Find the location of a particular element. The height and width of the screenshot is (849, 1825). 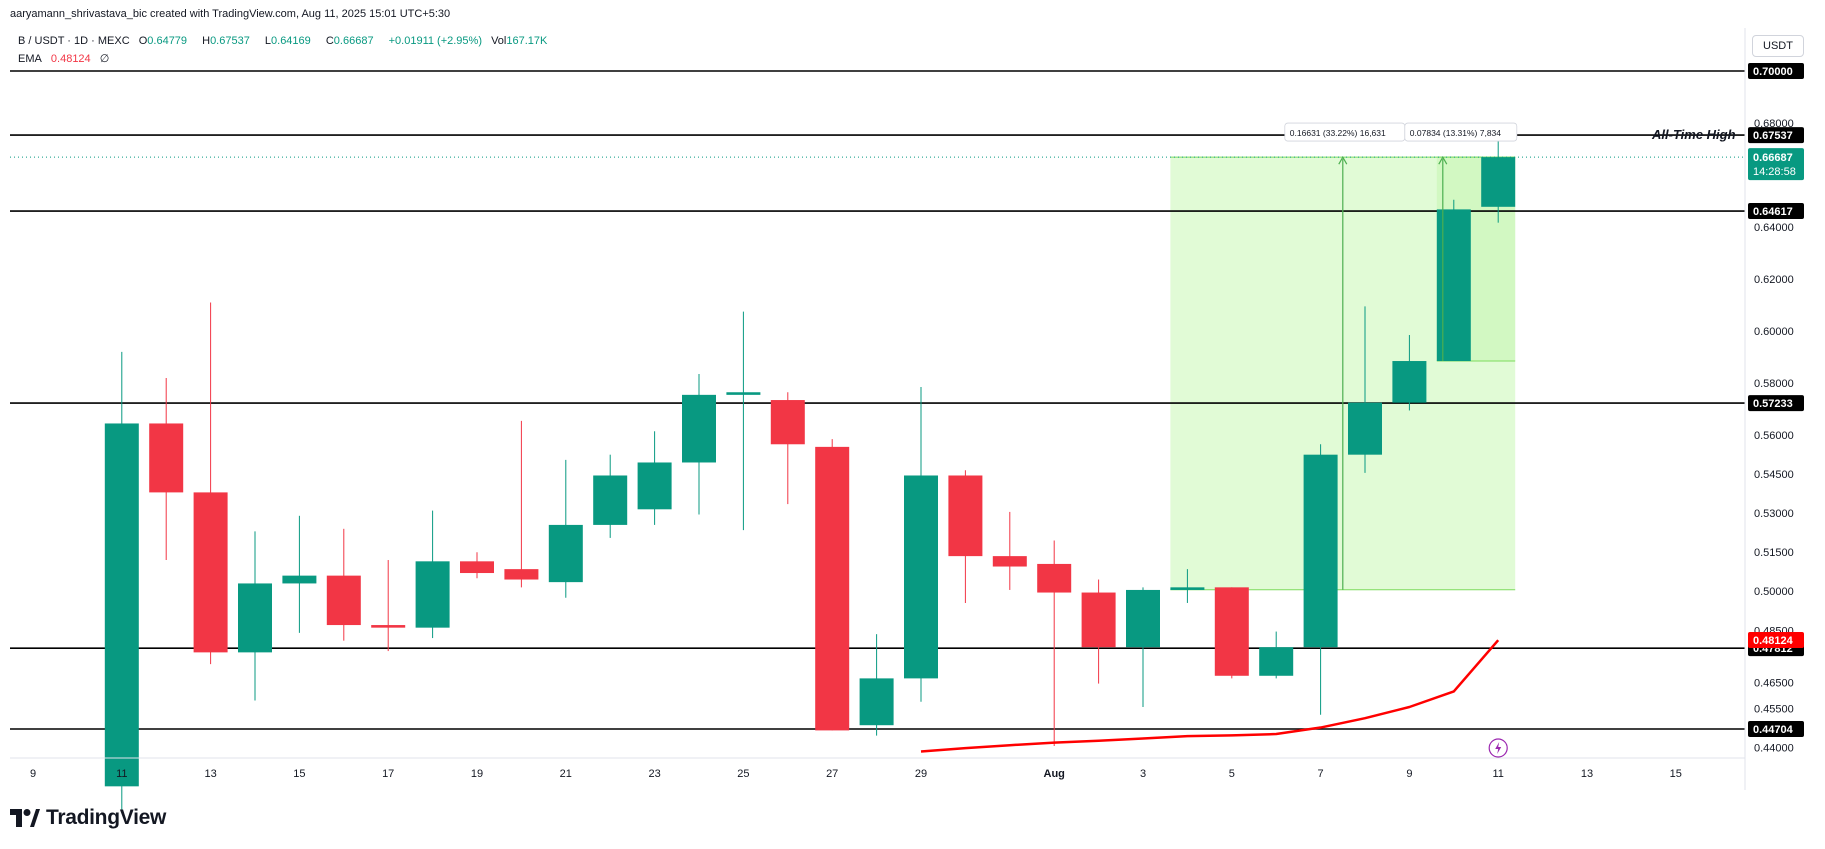

ema-label: EMA is located at coordinates (30, 59).